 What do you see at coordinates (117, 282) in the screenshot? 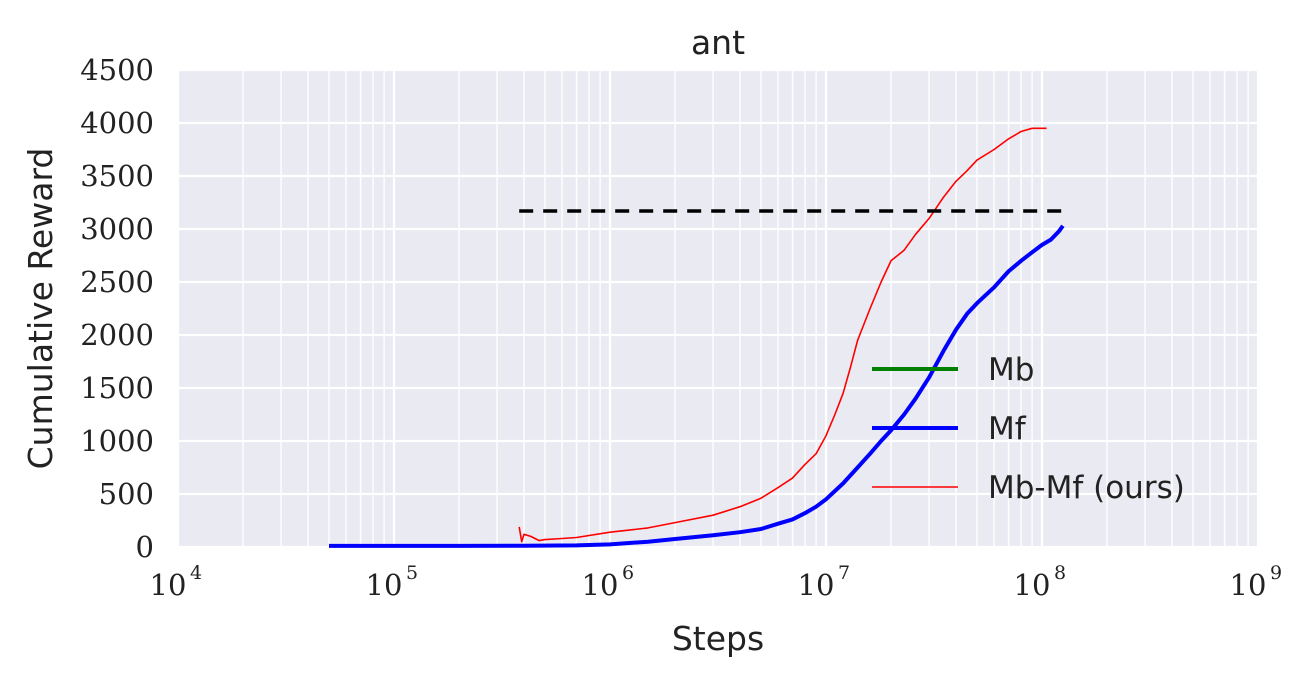
I see `y-tick-label: 2500` at bounding box center [117, 282].